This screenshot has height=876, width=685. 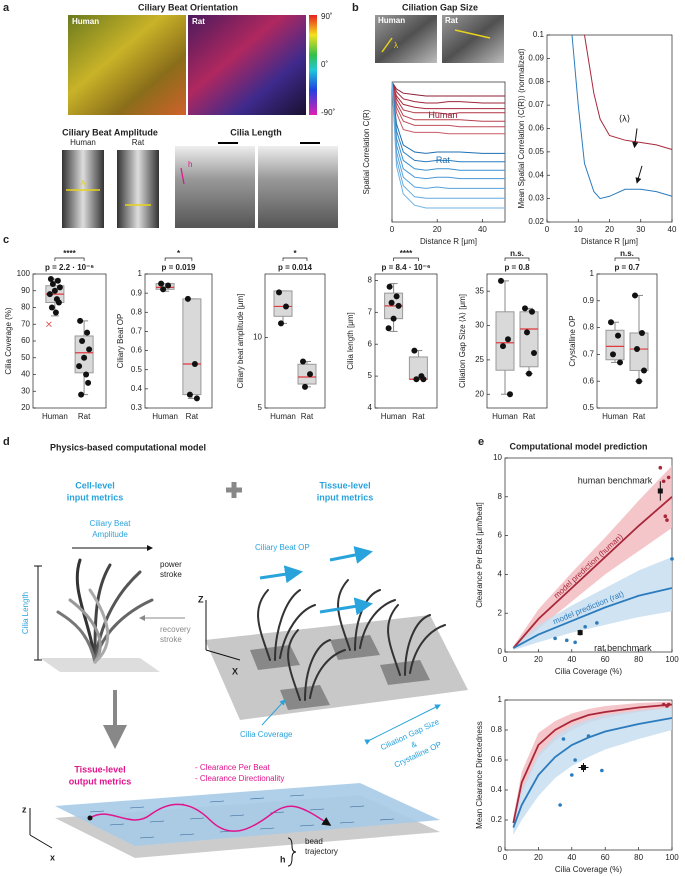 What do you see at coordinates (536, 57) in the screenshot?
I see `y-tick-label: 0.09` at bounding box center [536, 57].